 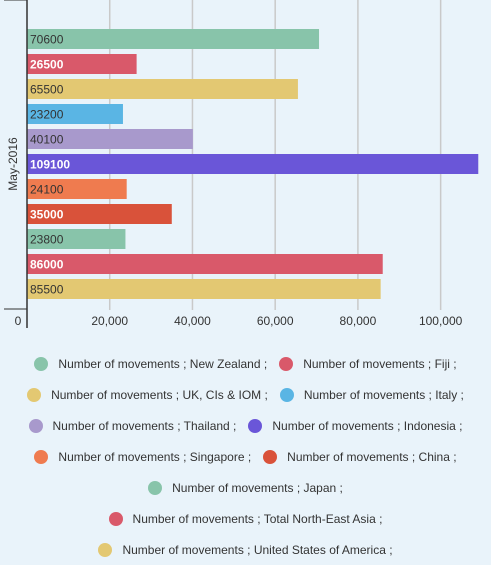 What do you see at coordinates (13, 164) in the screenshot?
I see `category-label: May-2016` at bounding box center [13, 164].